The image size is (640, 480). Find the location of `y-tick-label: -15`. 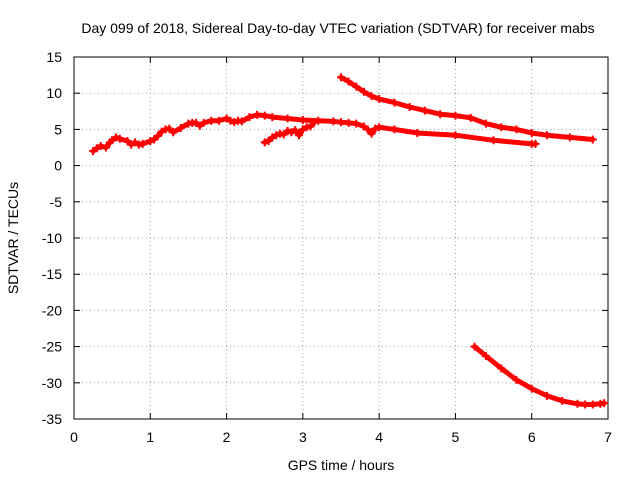

y-tick-label: -15 is located at coordinates (52, 274).